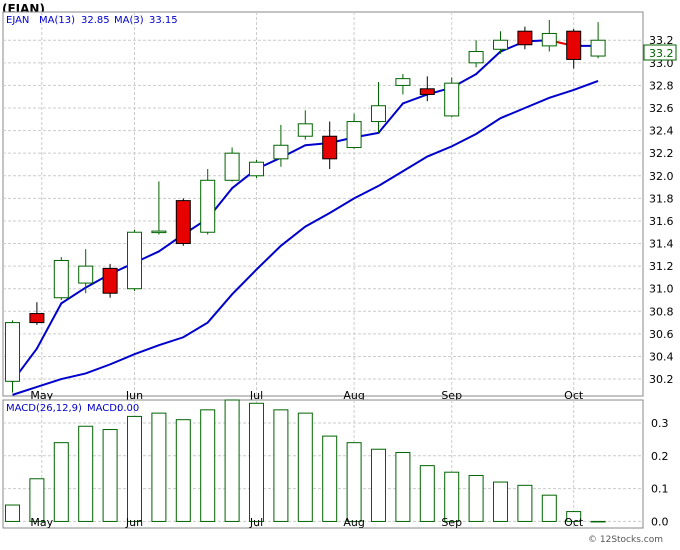 This screenshot has height=550, width=680. What do you see at coordinates (661, 221) in the screenshot?
I see `price-y-tick-label: 31.6` at bounding box center [661, 221].